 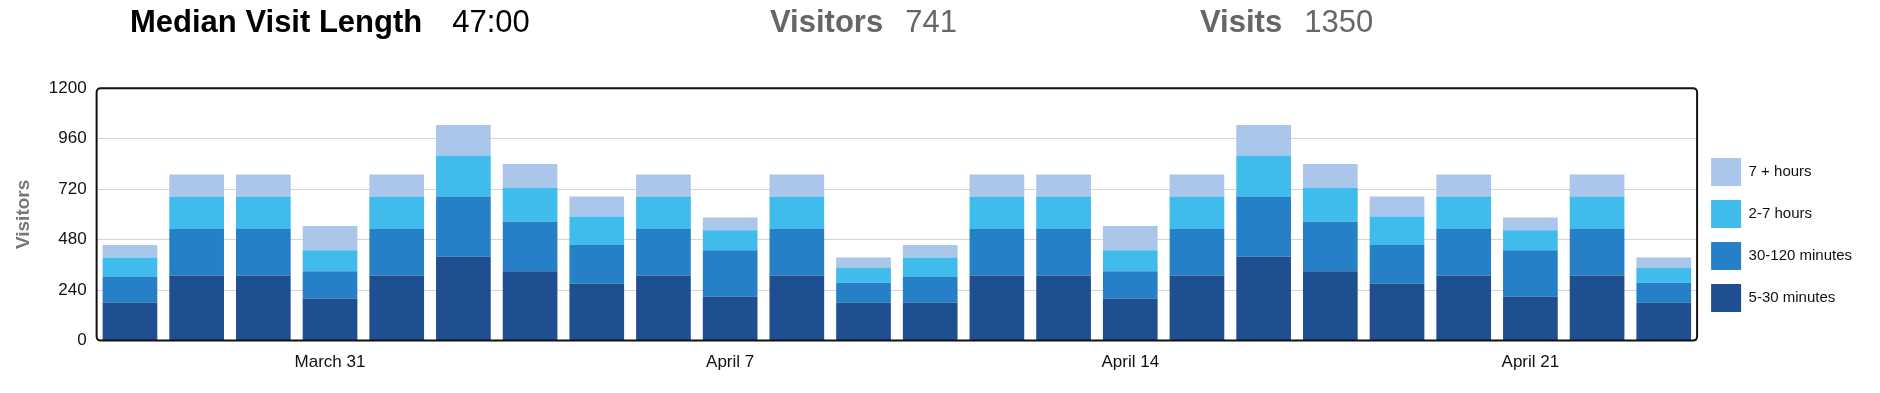 What do you see at coordinates (330, 362) in the screenshot?
I see `x-tick-label: March 31` at bounding box center [330, 362].